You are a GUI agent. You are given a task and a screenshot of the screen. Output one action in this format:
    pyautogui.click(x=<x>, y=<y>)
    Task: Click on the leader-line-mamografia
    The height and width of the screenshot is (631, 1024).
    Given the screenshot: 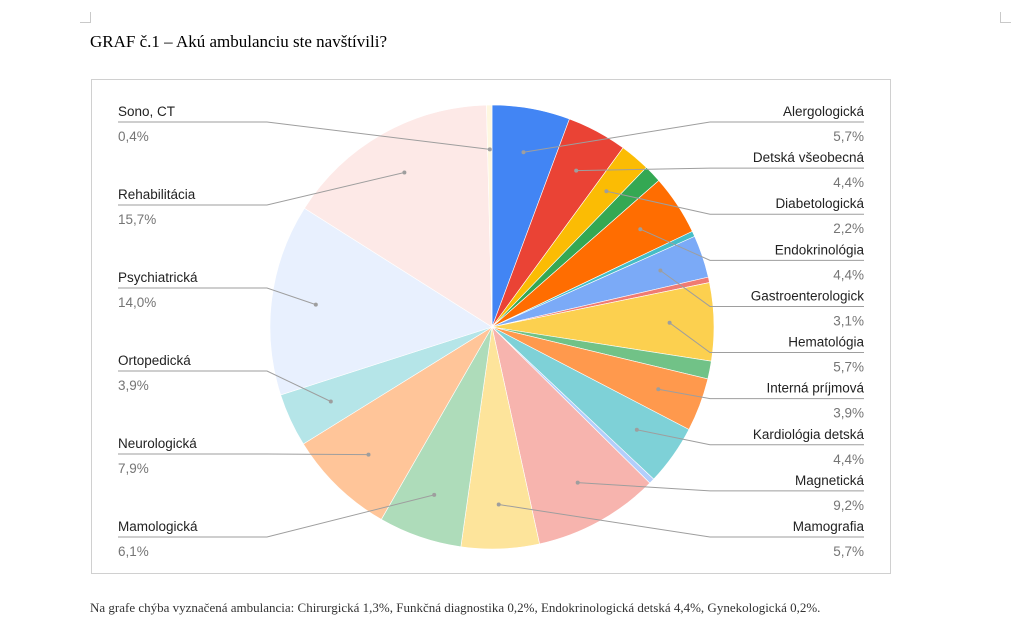 What is the action you would take?
    pyautogui.click(x=681, y=521)
    